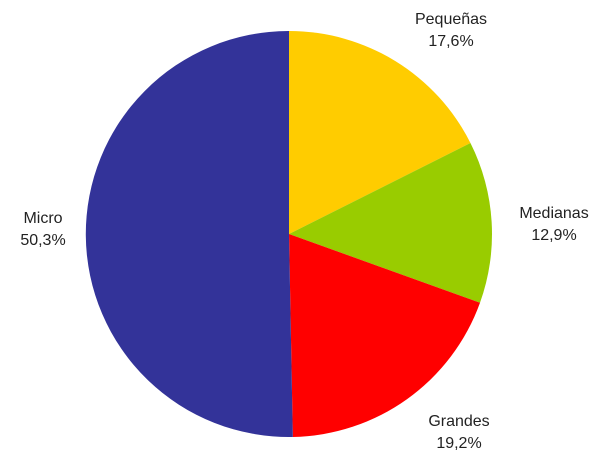  I want to click on slice-category-label: Medianas, so click(553, 213).